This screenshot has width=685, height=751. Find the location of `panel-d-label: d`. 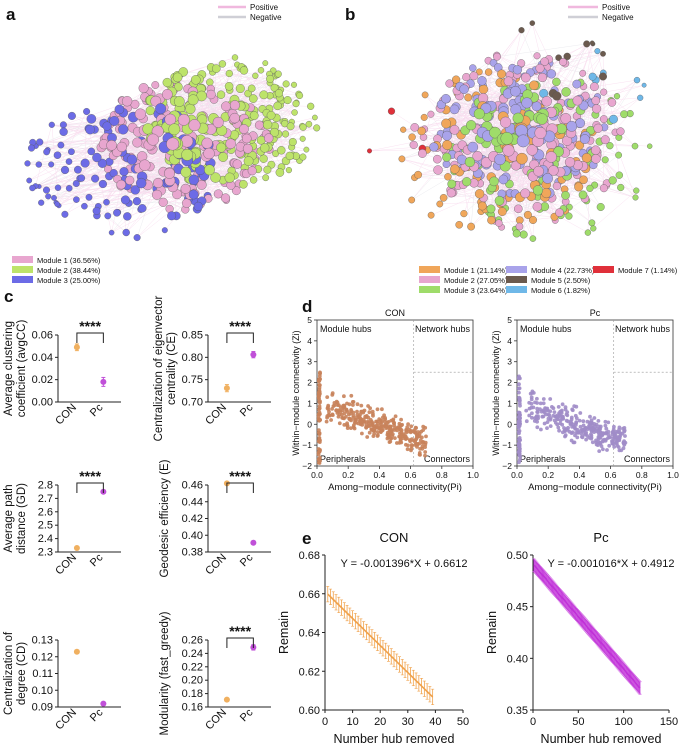

panel-d-label: d is located at coordinates (307, 306).